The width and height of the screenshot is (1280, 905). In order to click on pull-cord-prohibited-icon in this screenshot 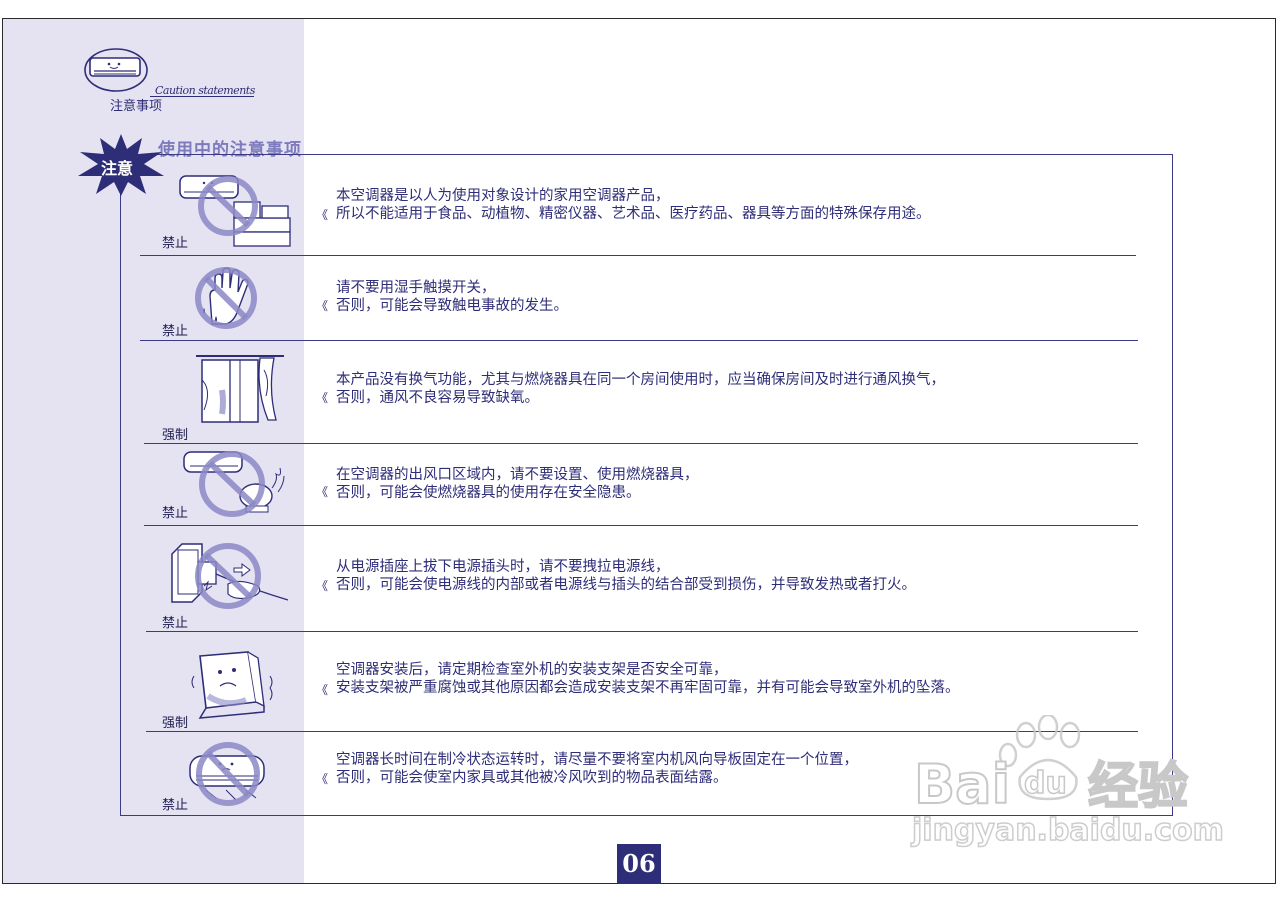, I will do `click(230, 576)`.